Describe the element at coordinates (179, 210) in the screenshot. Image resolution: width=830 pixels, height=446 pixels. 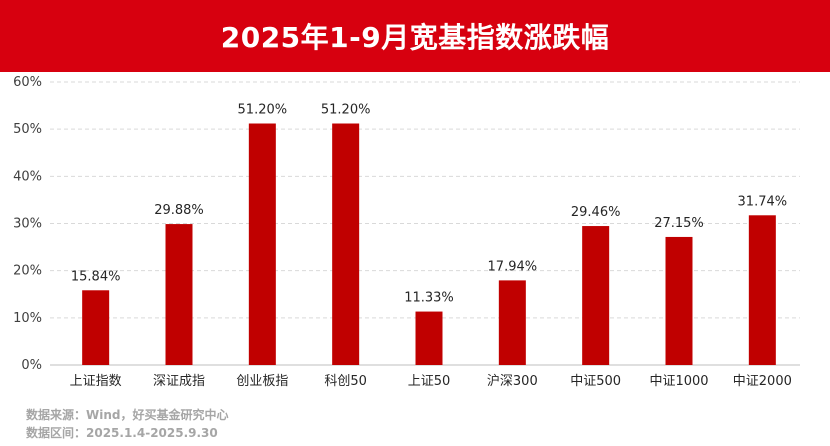
I see `data-label: 29.88%` at that location.